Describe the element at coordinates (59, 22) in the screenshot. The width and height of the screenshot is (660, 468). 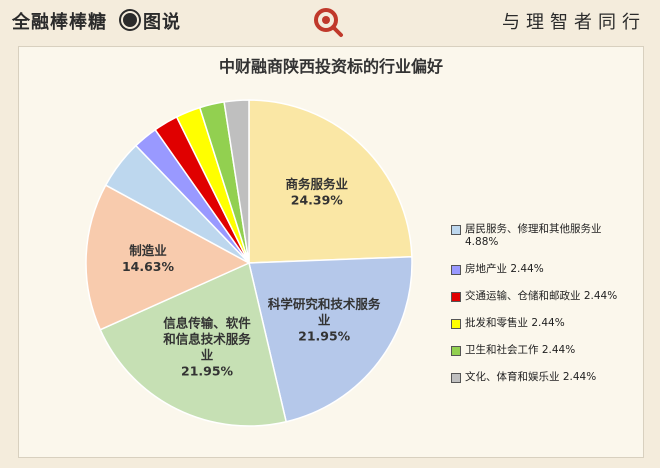
I see `brand-name: 全融棒棒糖` at that location.